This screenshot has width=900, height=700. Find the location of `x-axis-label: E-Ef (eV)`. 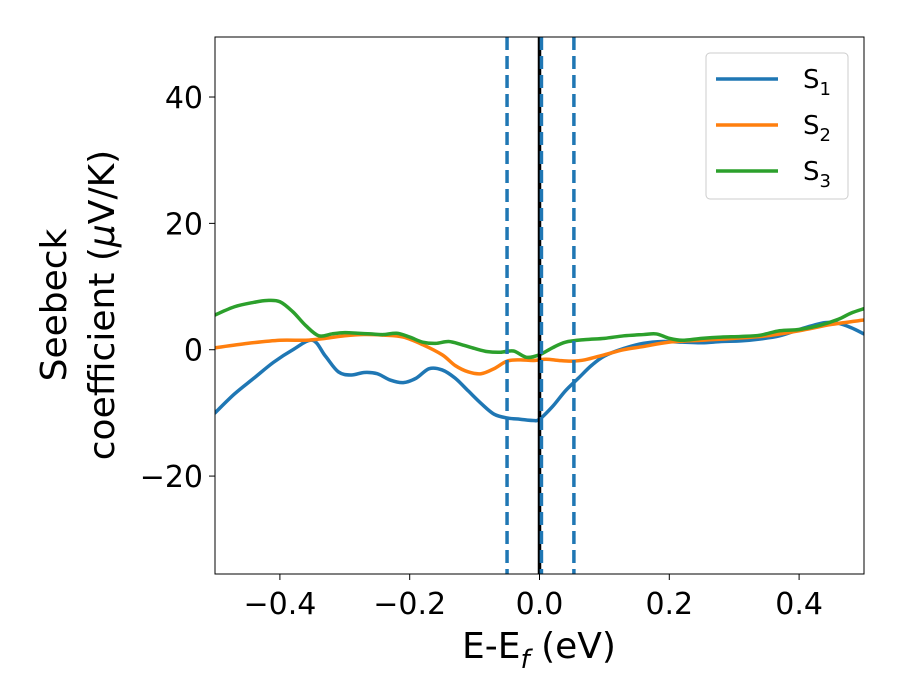

x-axis-label: E-Ef (eV) is located at coordinates (539, 650).